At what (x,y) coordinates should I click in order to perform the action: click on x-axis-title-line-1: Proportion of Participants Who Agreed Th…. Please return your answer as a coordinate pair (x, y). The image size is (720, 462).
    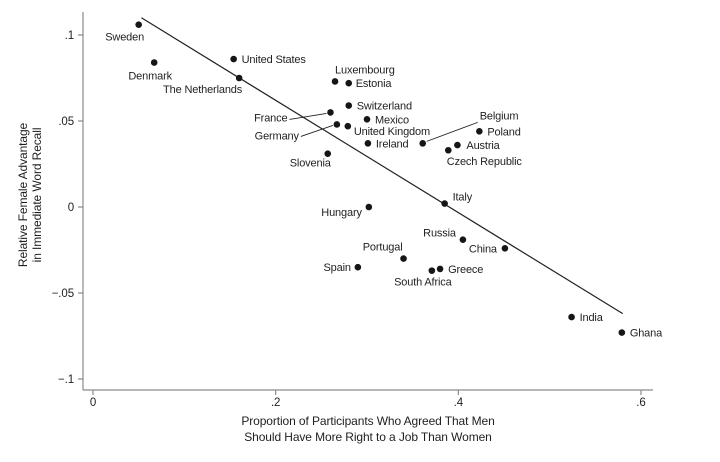
    Looking at the image, I should click on (367, 421).